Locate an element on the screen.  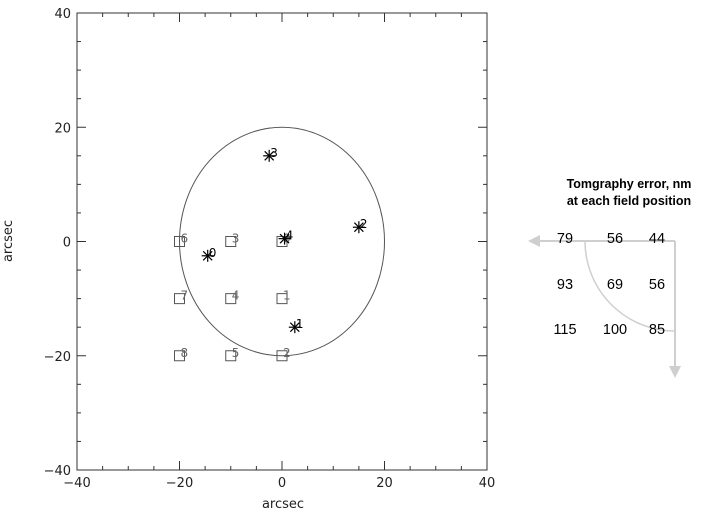
asterisk-point-label: 3 is located at coordinates (274, 153).